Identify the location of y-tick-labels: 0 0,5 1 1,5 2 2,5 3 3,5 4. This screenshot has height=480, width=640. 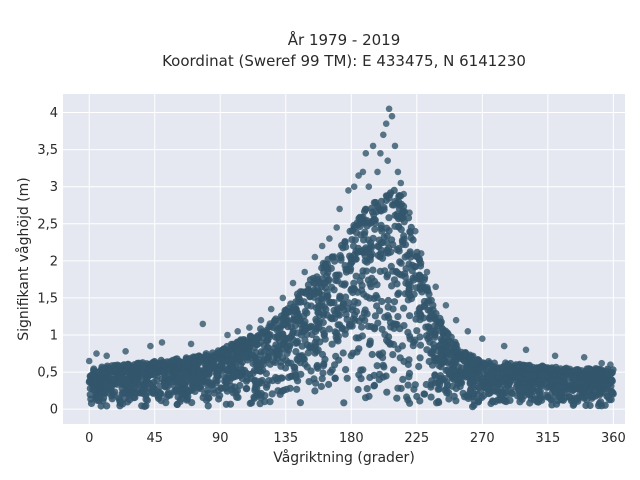
(47, 262).